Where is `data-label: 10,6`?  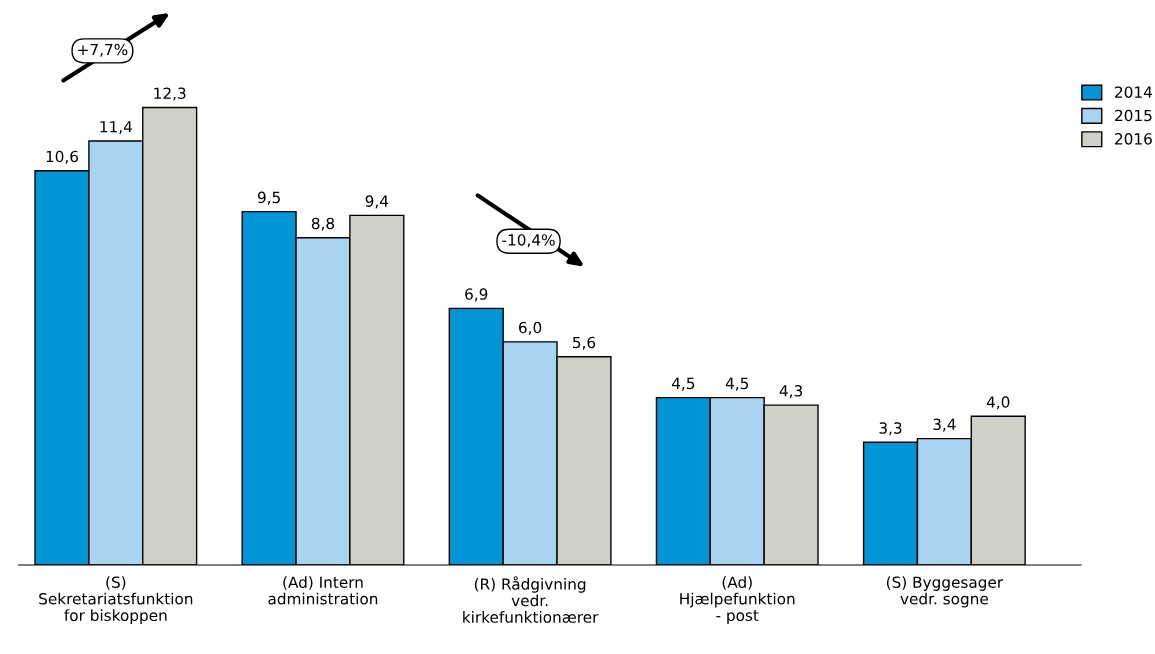 data-label: 10,6 is located at coordinates (62, 157).